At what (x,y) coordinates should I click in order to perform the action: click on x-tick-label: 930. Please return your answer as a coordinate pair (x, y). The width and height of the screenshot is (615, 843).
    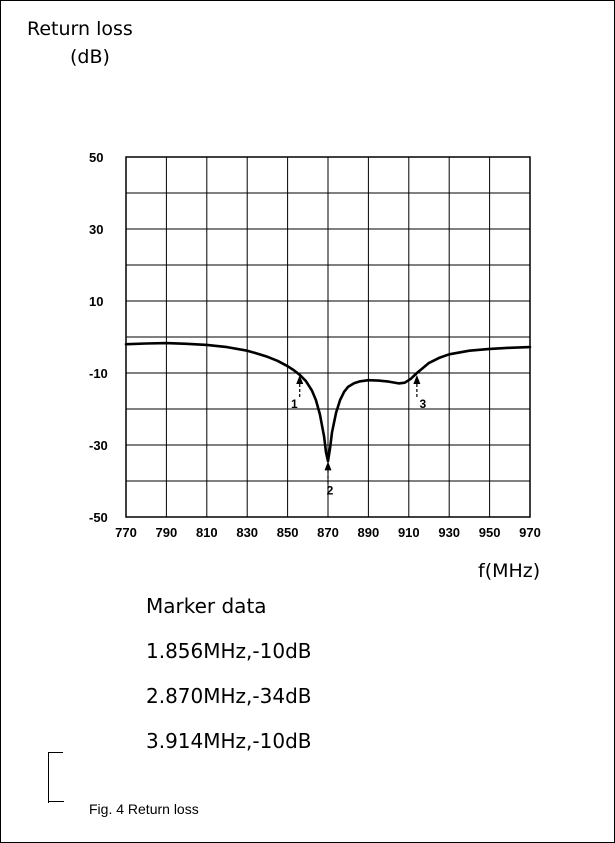
    Looking at the image, I should click on (449, 532).